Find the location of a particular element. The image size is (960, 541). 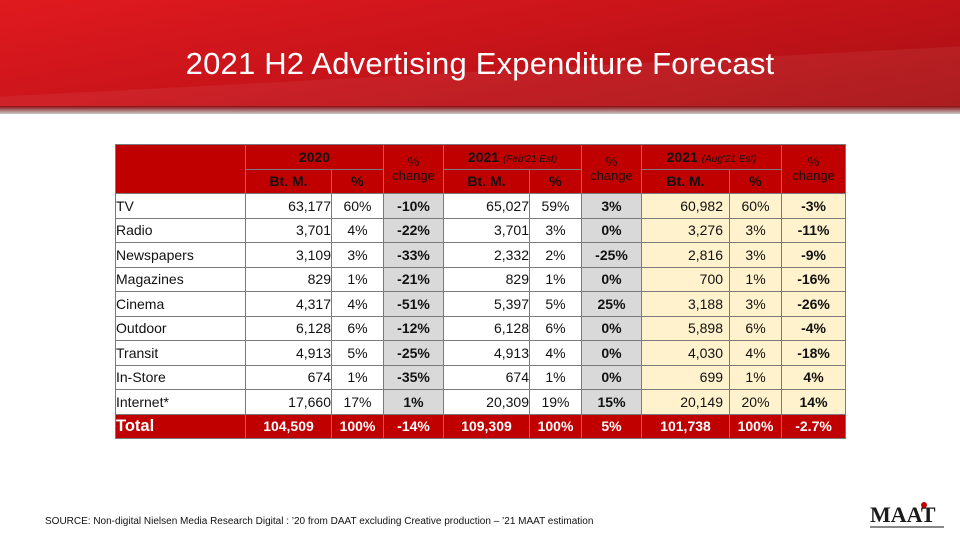

change-feb: 3% is located at coordinates (612, 206).